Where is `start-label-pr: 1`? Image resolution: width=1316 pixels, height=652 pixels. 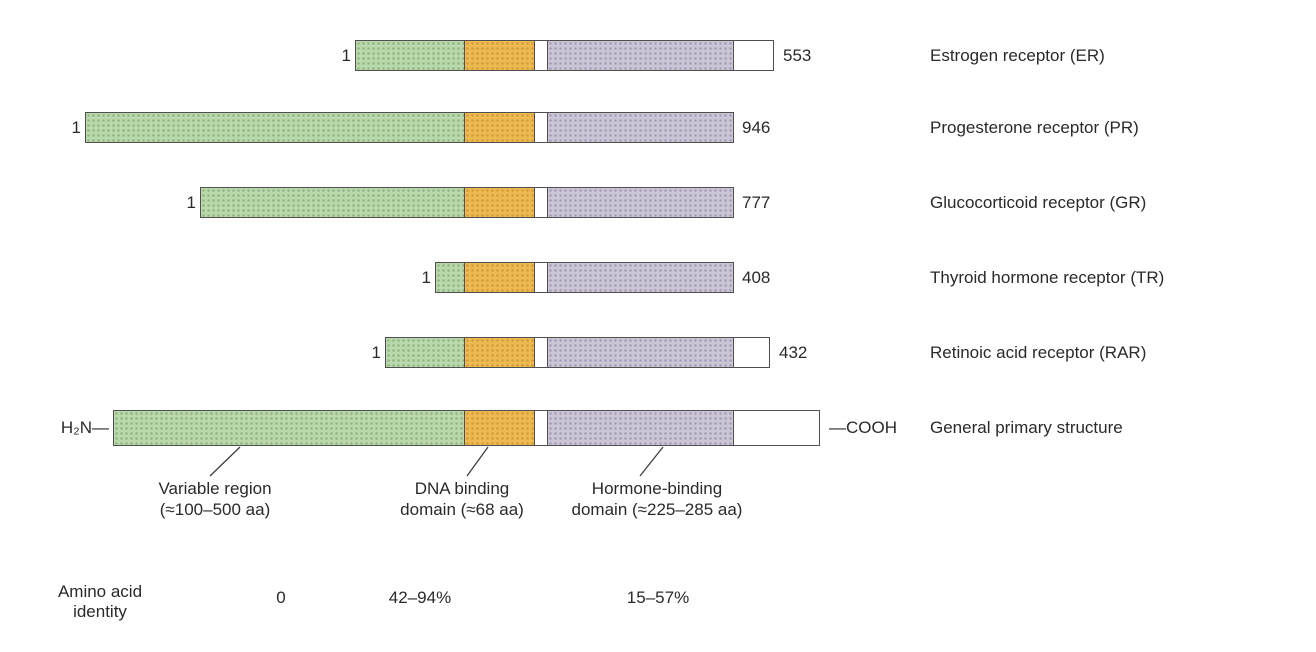 start-label-pr: 1 is located at coordinates (76, 127).